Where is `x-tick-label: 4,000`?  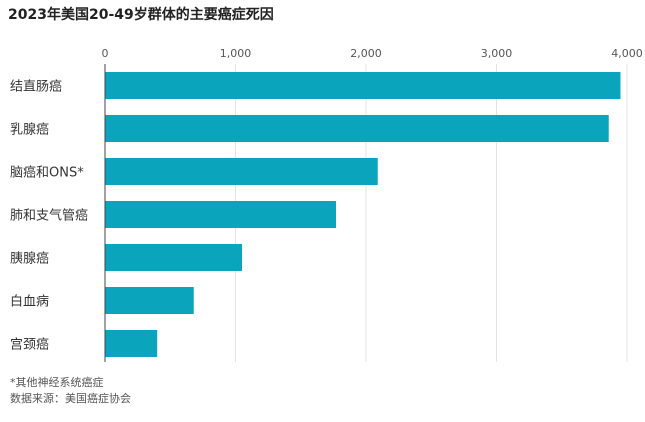 x-tick-label: 4,000 is located at coordinates (627, 53).